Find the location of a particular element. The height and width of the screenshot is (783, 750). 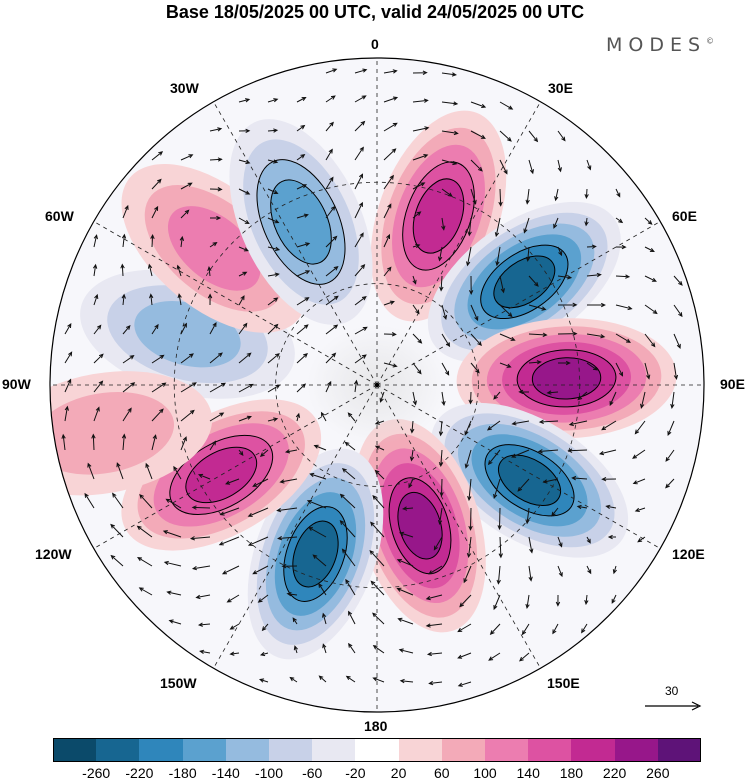

longitude-label-0: 0 is located at coordinates (375, 44).